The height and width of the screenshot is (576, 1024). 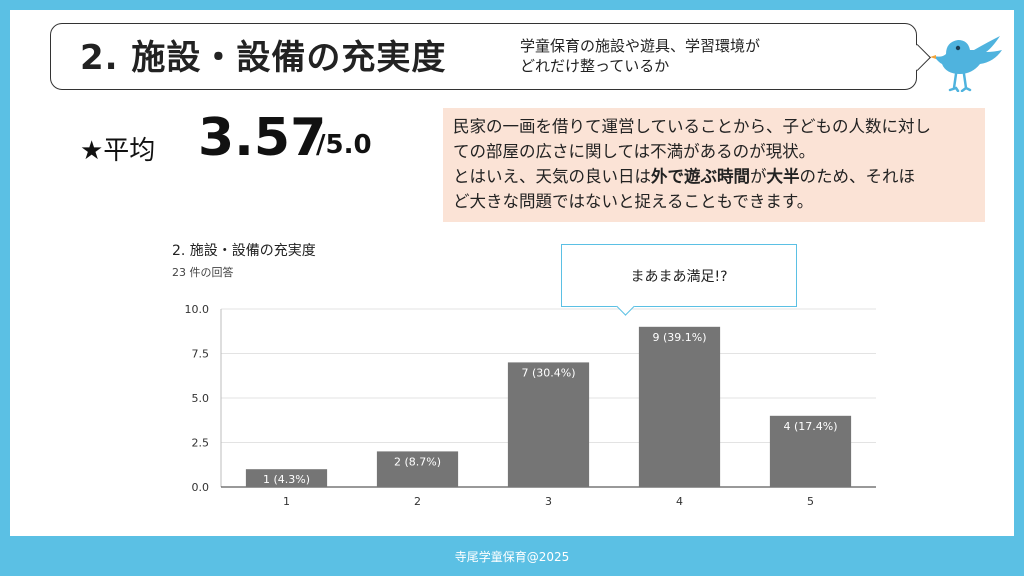 I want to click on note-line-3: とはいえ、天気の良い日は外で遊ぶ時間が大半のため、それほ, so click(x=714, y=176).